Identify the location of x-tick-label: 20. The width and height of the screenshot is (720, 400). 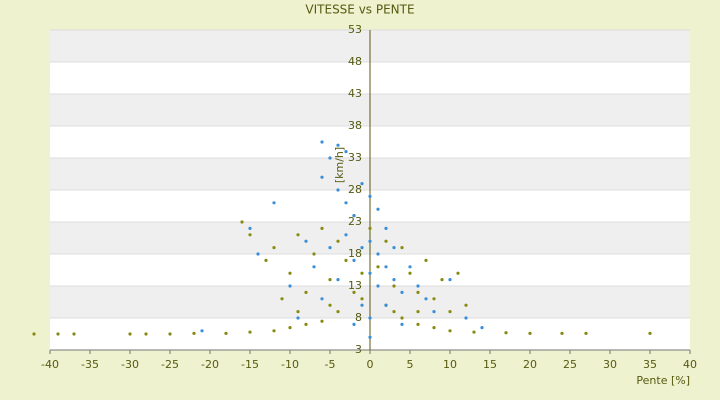
(530, 364).